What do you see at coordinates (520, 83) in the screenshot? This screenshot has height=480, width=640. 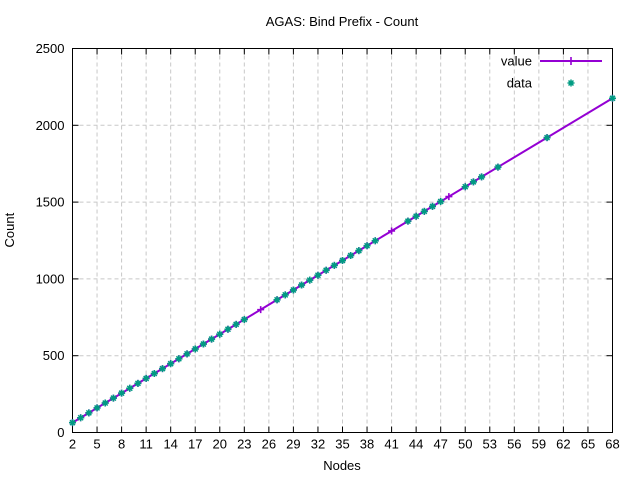 I see `legend-label-data: data` at bounding box center [520, 83].